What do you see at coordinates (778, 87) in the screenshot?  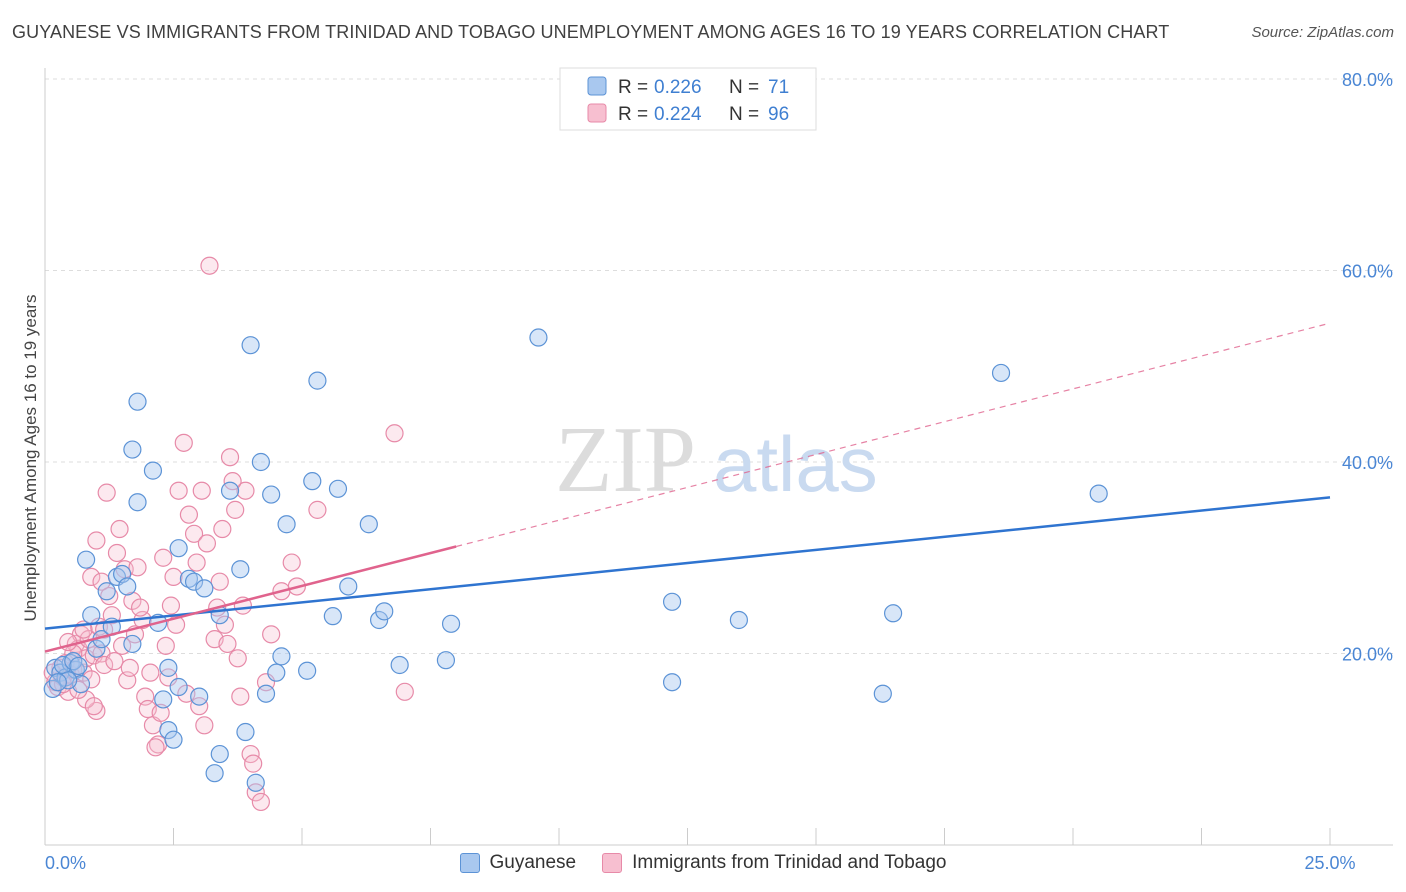 I see `legend-n-value-blue: 71` at bounding box center [778, 87].